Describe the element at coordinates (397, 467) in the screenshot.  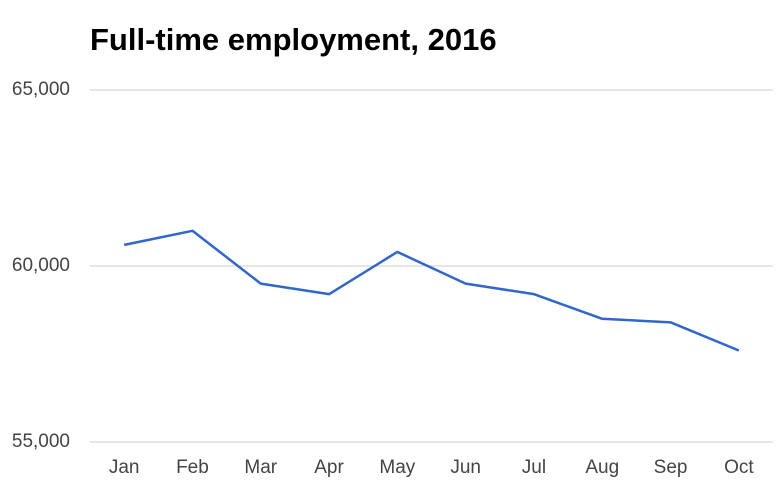
I see `x-tick-label: May` at that location.